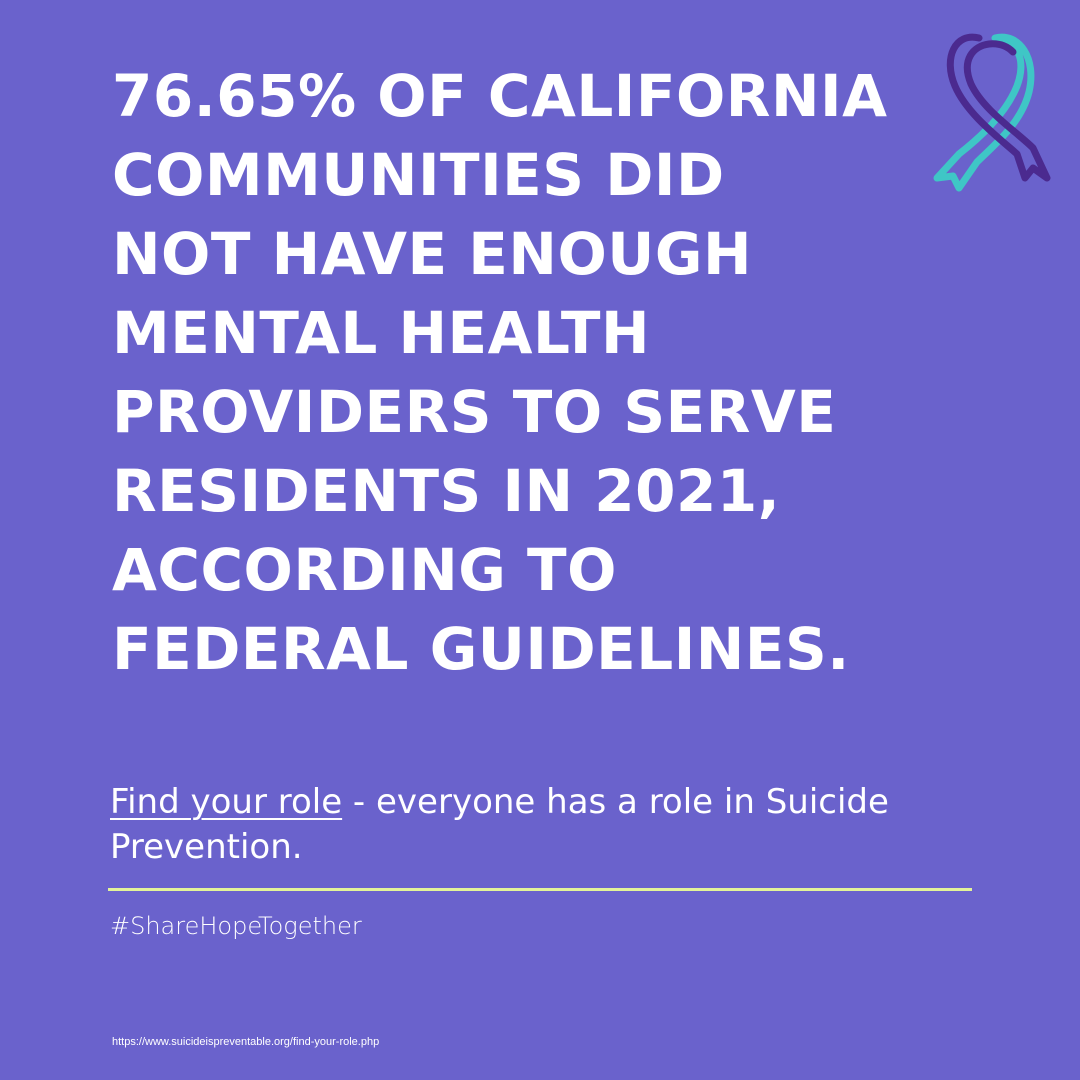 The image size is (1080, 1080). I want to click on headline-line: FEDERAL GUIDELINES., so click(481, 649).